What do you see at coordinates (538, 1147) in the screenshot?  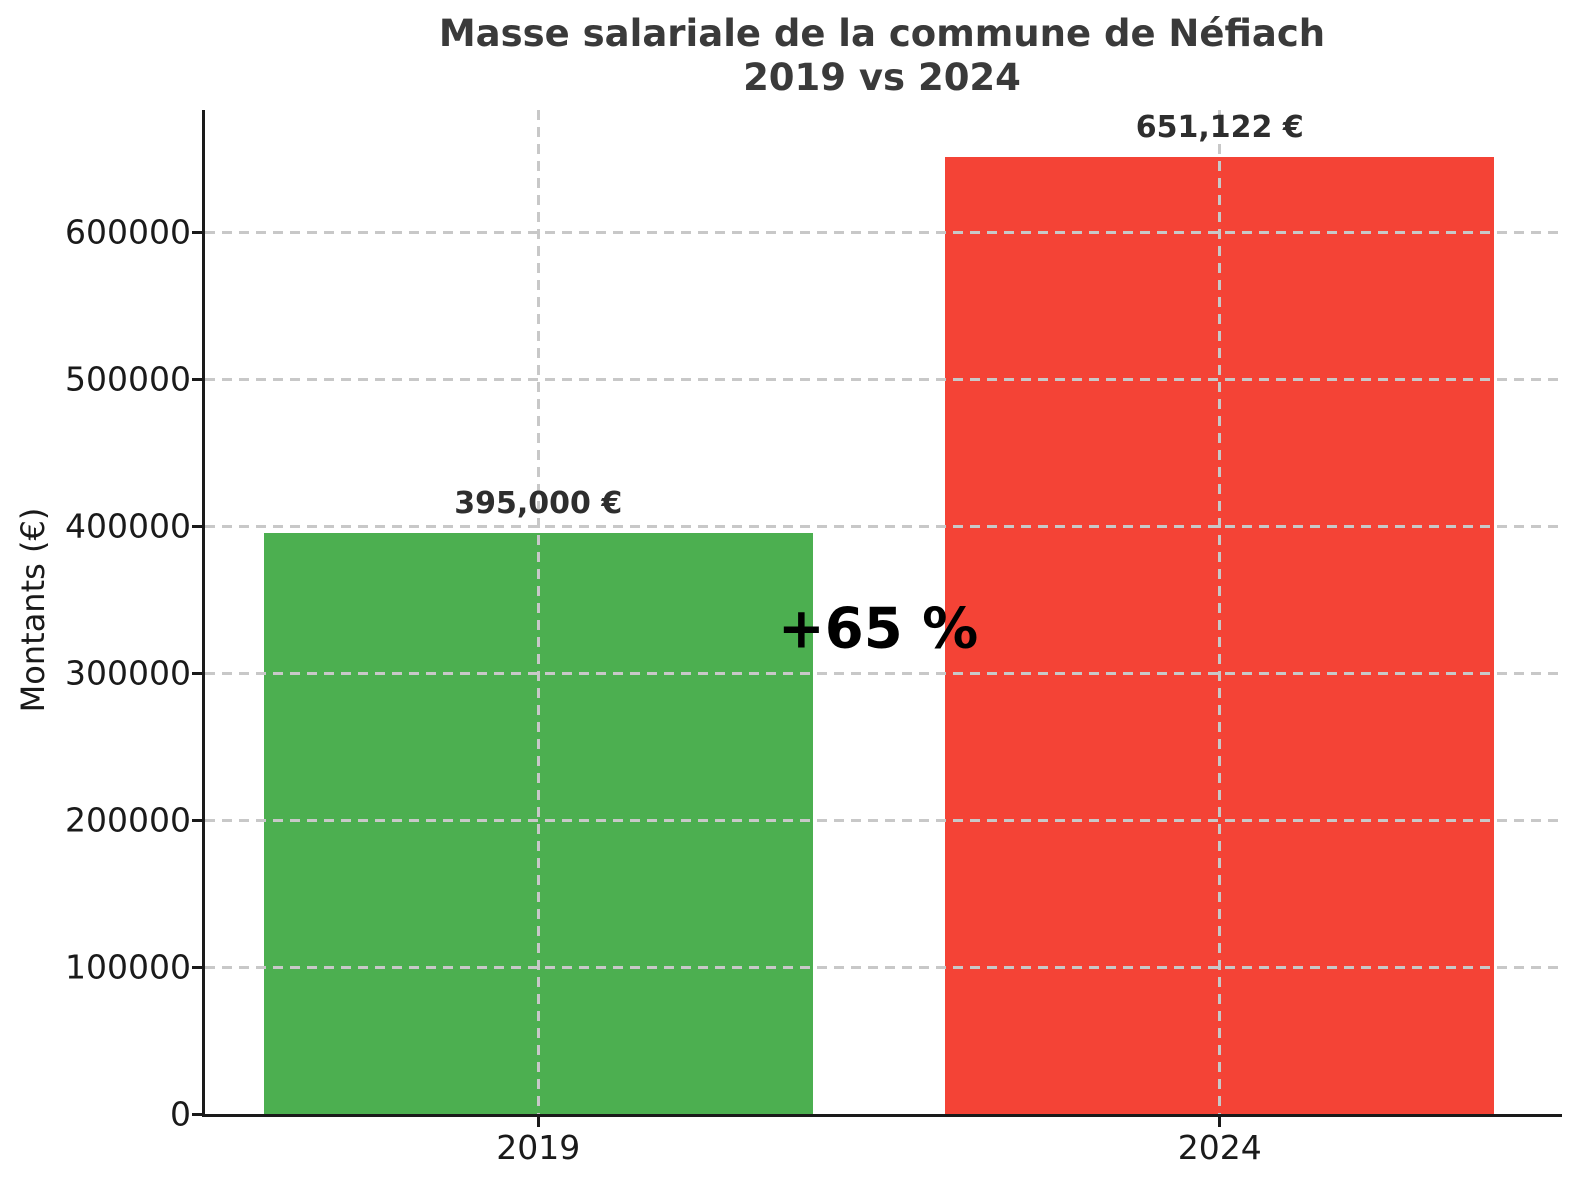 I see `x-tick-label-2019: 2019` at bounding box center [538, 1147].